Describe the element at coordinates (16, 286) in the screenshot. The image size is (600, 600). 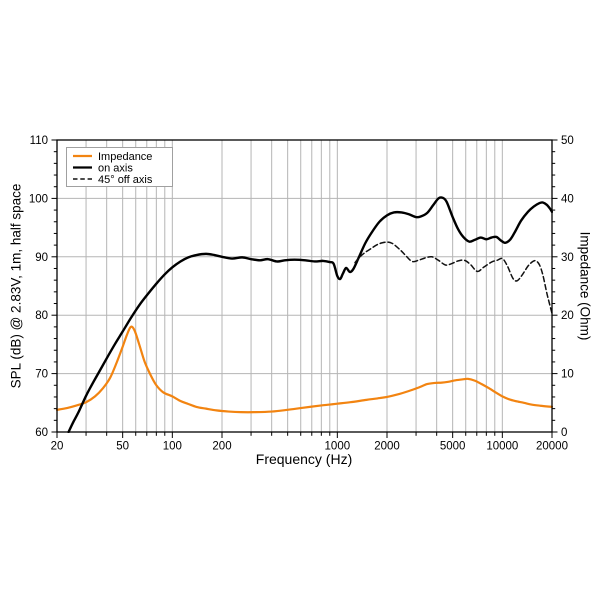
I see `y-axis-label-left: SPL (dB) @ 2.83V, 1m, half space` at that location.